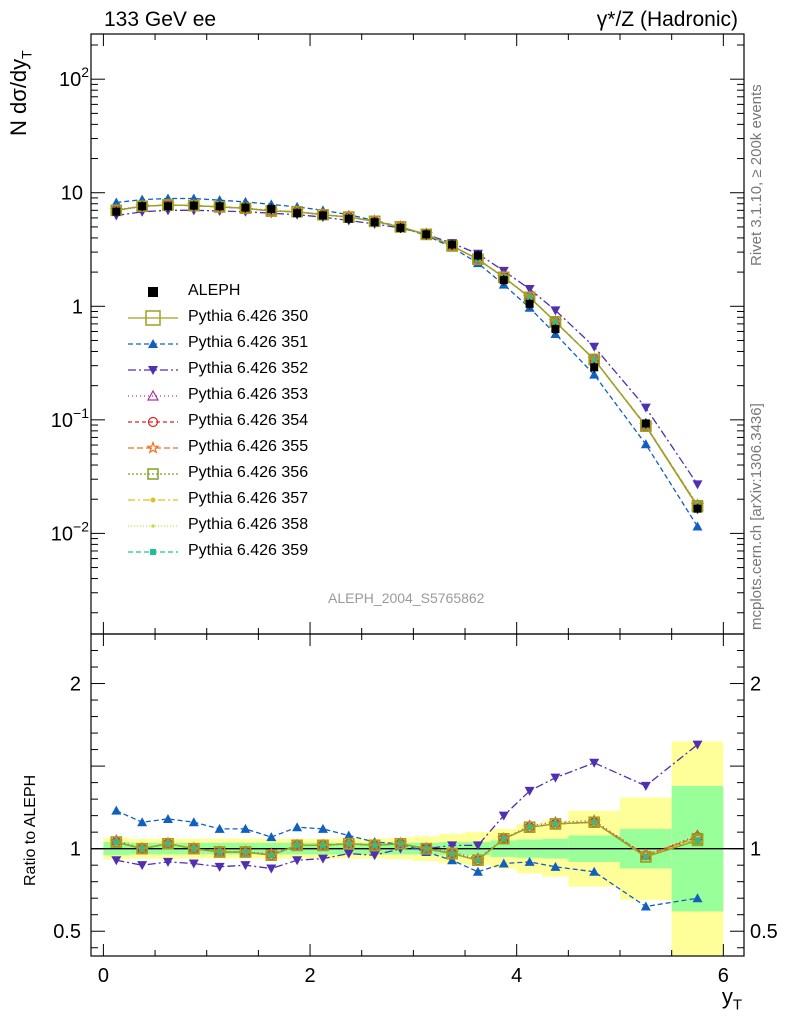 Image resolution: width=786 pixels, height=1024 pixels. What do you see at coordinates (737, 1005) in the screenshot?
I see `x-axis-label-sub: T` at bounding box center [737, 1005].